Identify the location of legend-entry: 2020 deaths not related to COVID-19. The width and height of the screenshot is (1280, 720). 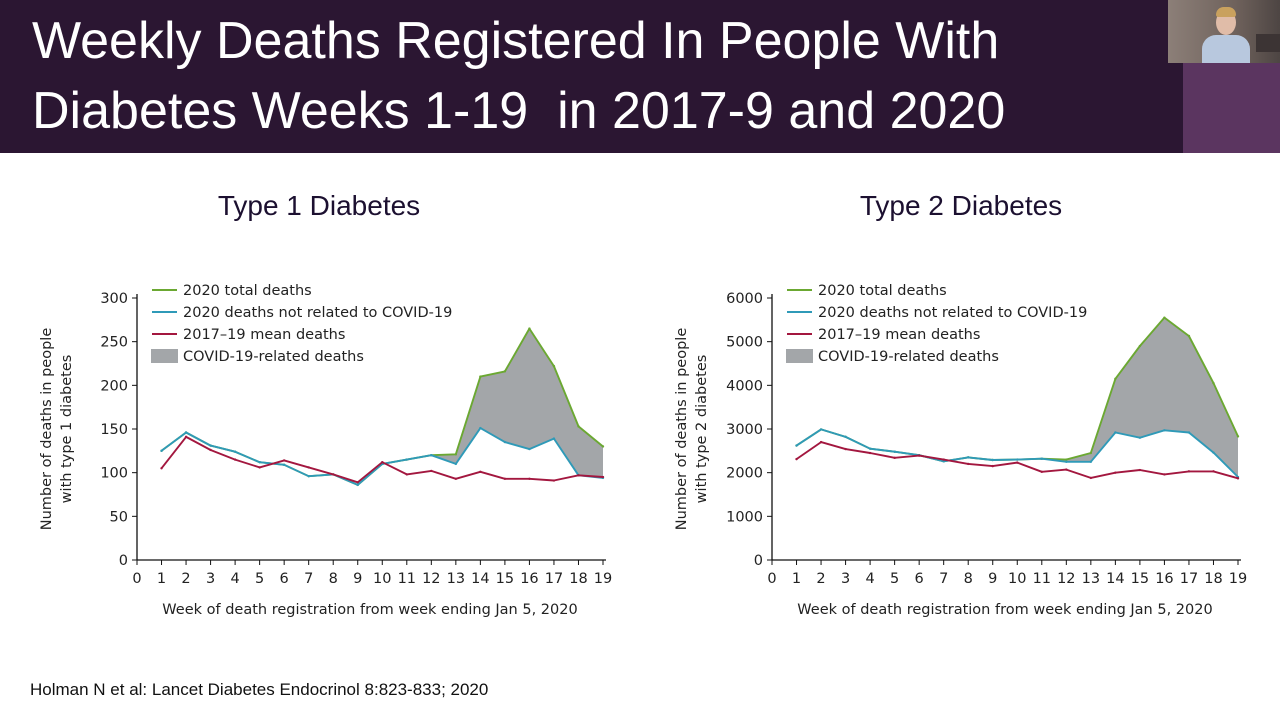
(317, 313).